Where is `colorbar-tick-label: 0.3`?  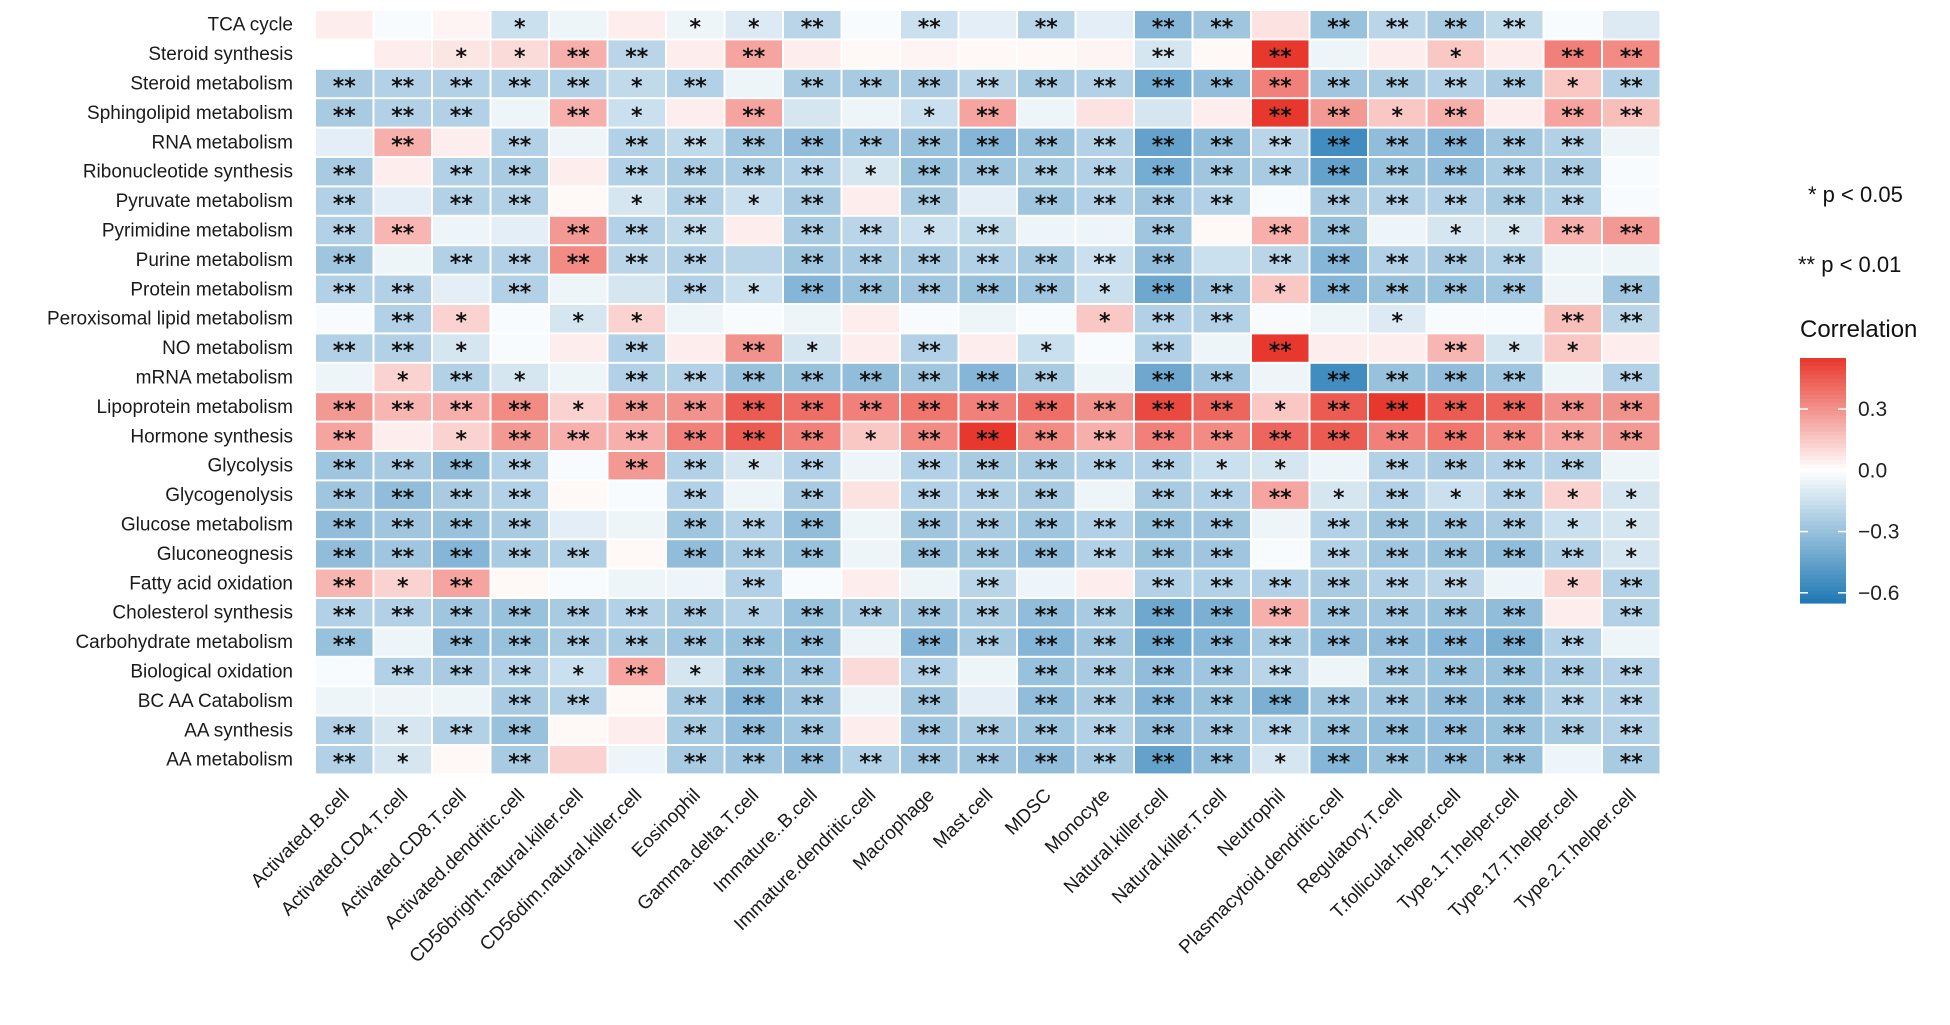
colorbar-tick-label: 0.3 is located at coordinates (1872, 409).